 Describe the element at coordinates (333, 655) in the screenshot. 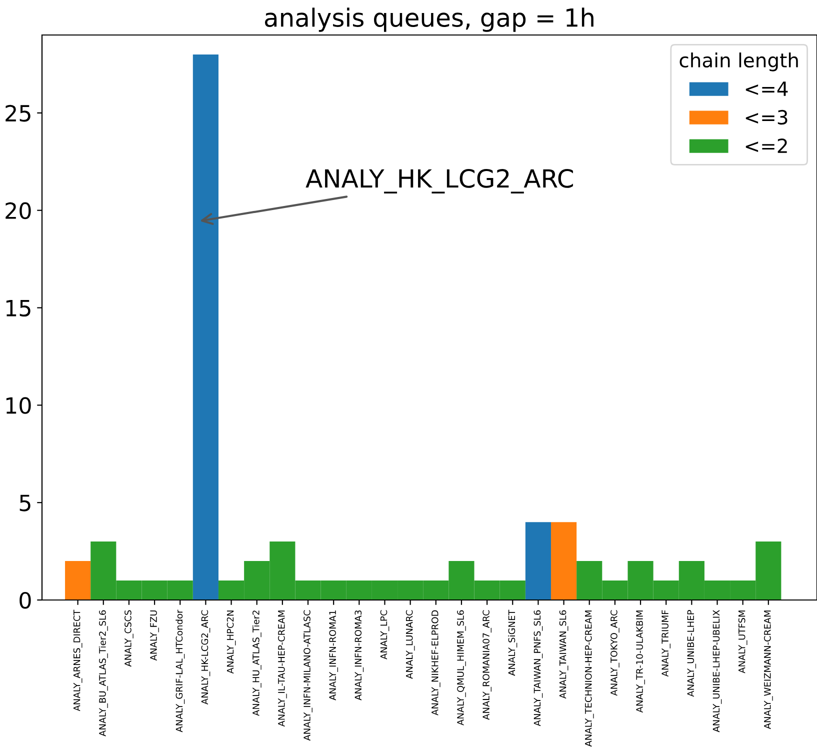

I see `x-tick-label: ANALY_INFN-ROMA1` at that location.